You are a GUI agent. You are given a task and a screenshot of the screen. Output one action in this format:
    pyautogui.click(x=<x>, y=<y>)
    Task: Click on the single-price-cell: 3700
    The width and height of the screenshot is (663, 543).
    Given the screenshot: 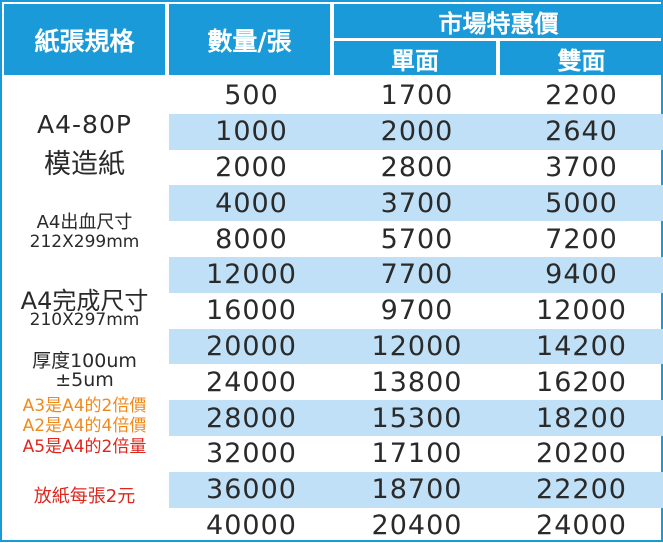 What is the action you would take?
    pyautogui.click(x=417, y=203)
    